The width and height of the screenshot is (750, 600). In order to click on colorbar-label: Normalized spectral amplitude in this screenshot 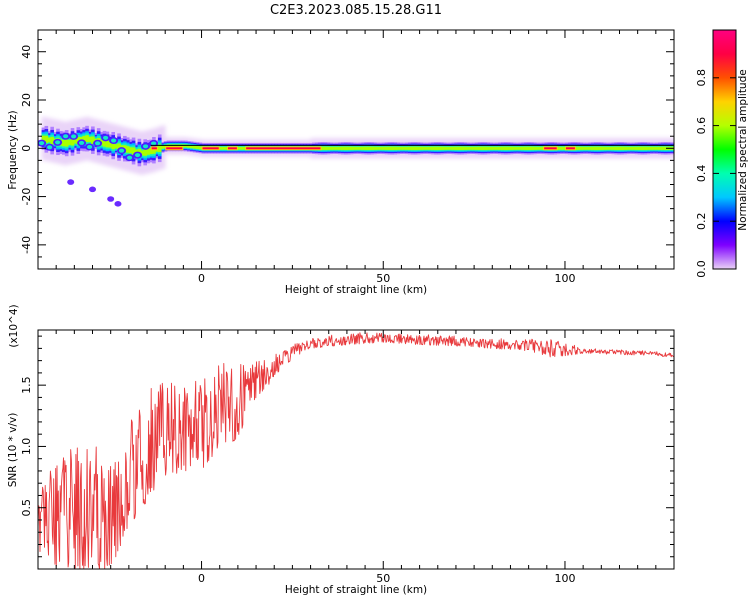, I will do `click(743, 149)`.